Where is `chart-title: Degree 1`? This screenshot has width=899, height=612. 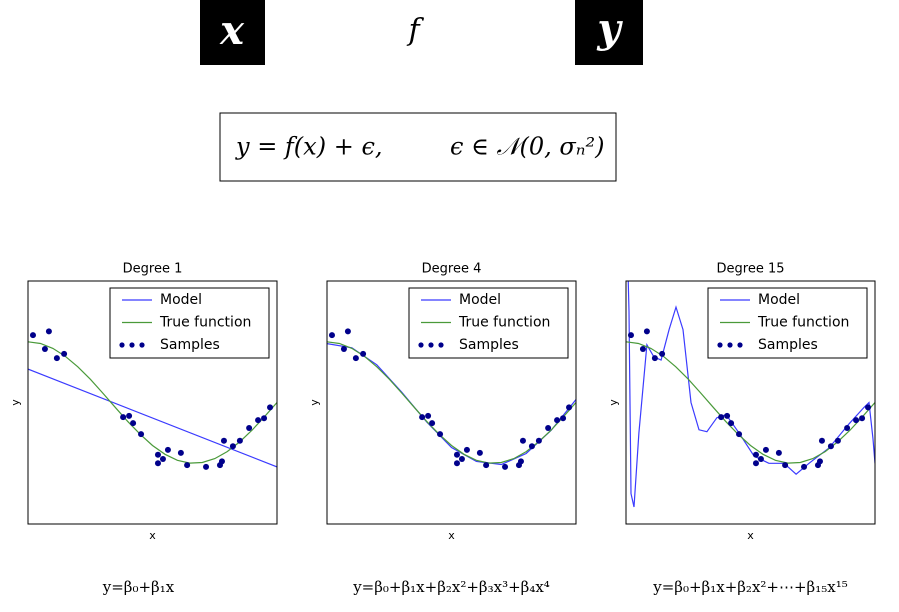 chart-title: Degree 1 is located at coordinates (153, 269).